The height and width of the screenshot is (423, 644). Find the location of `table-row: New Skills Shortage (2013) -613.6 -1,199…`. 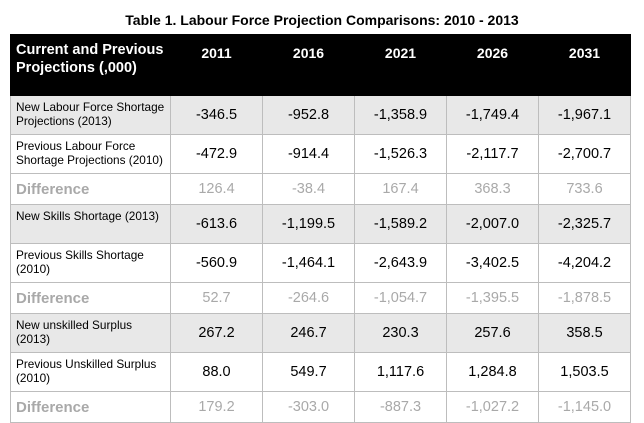

table-row: New Skills Shortage (2013) -613.6 -1,199… is located at coordinates (320, 224).